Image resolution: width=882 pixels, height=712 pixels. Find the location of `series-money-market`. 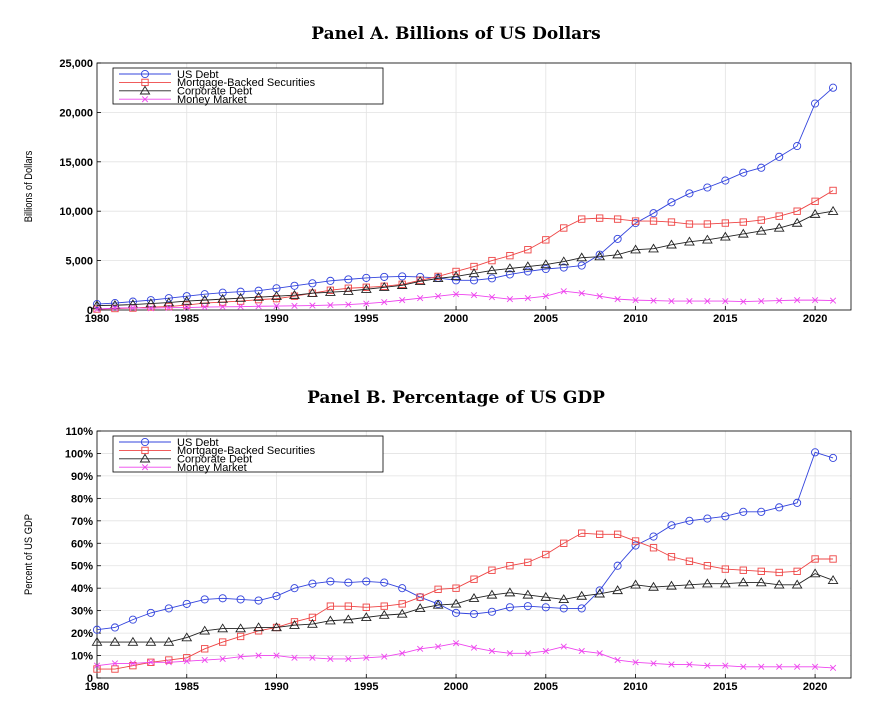

series-money-market is located at coordinates (465, 656).